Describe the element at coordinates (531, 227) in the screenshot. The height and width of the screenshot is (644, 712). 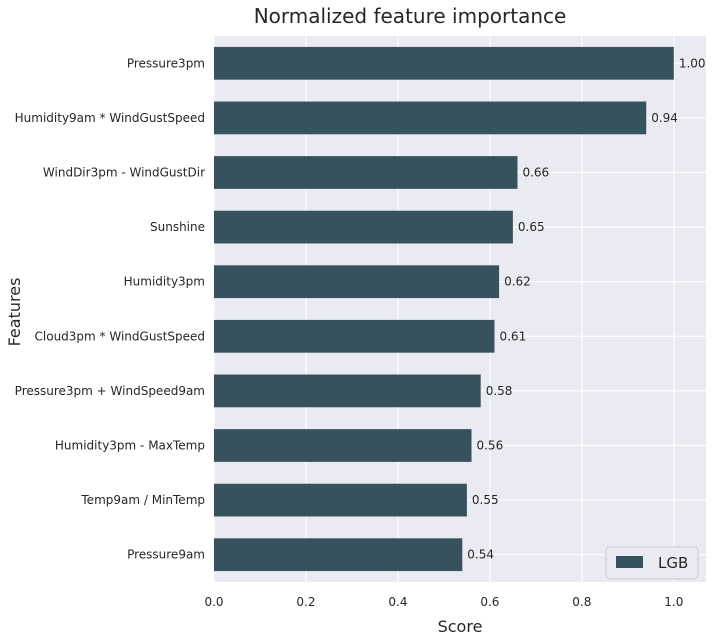
I see `bar-value-label: 0.65` at that location.